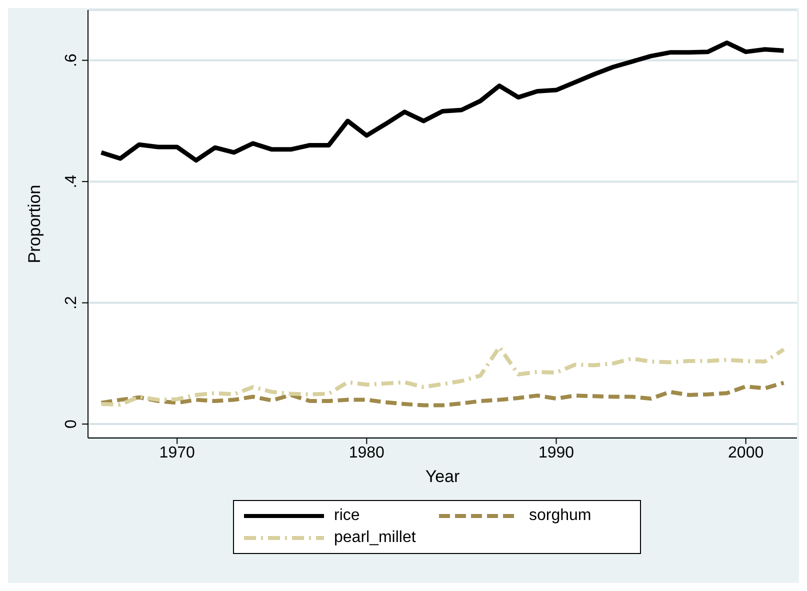  I want to click on y-tick-label: .6, so click(71, 60).